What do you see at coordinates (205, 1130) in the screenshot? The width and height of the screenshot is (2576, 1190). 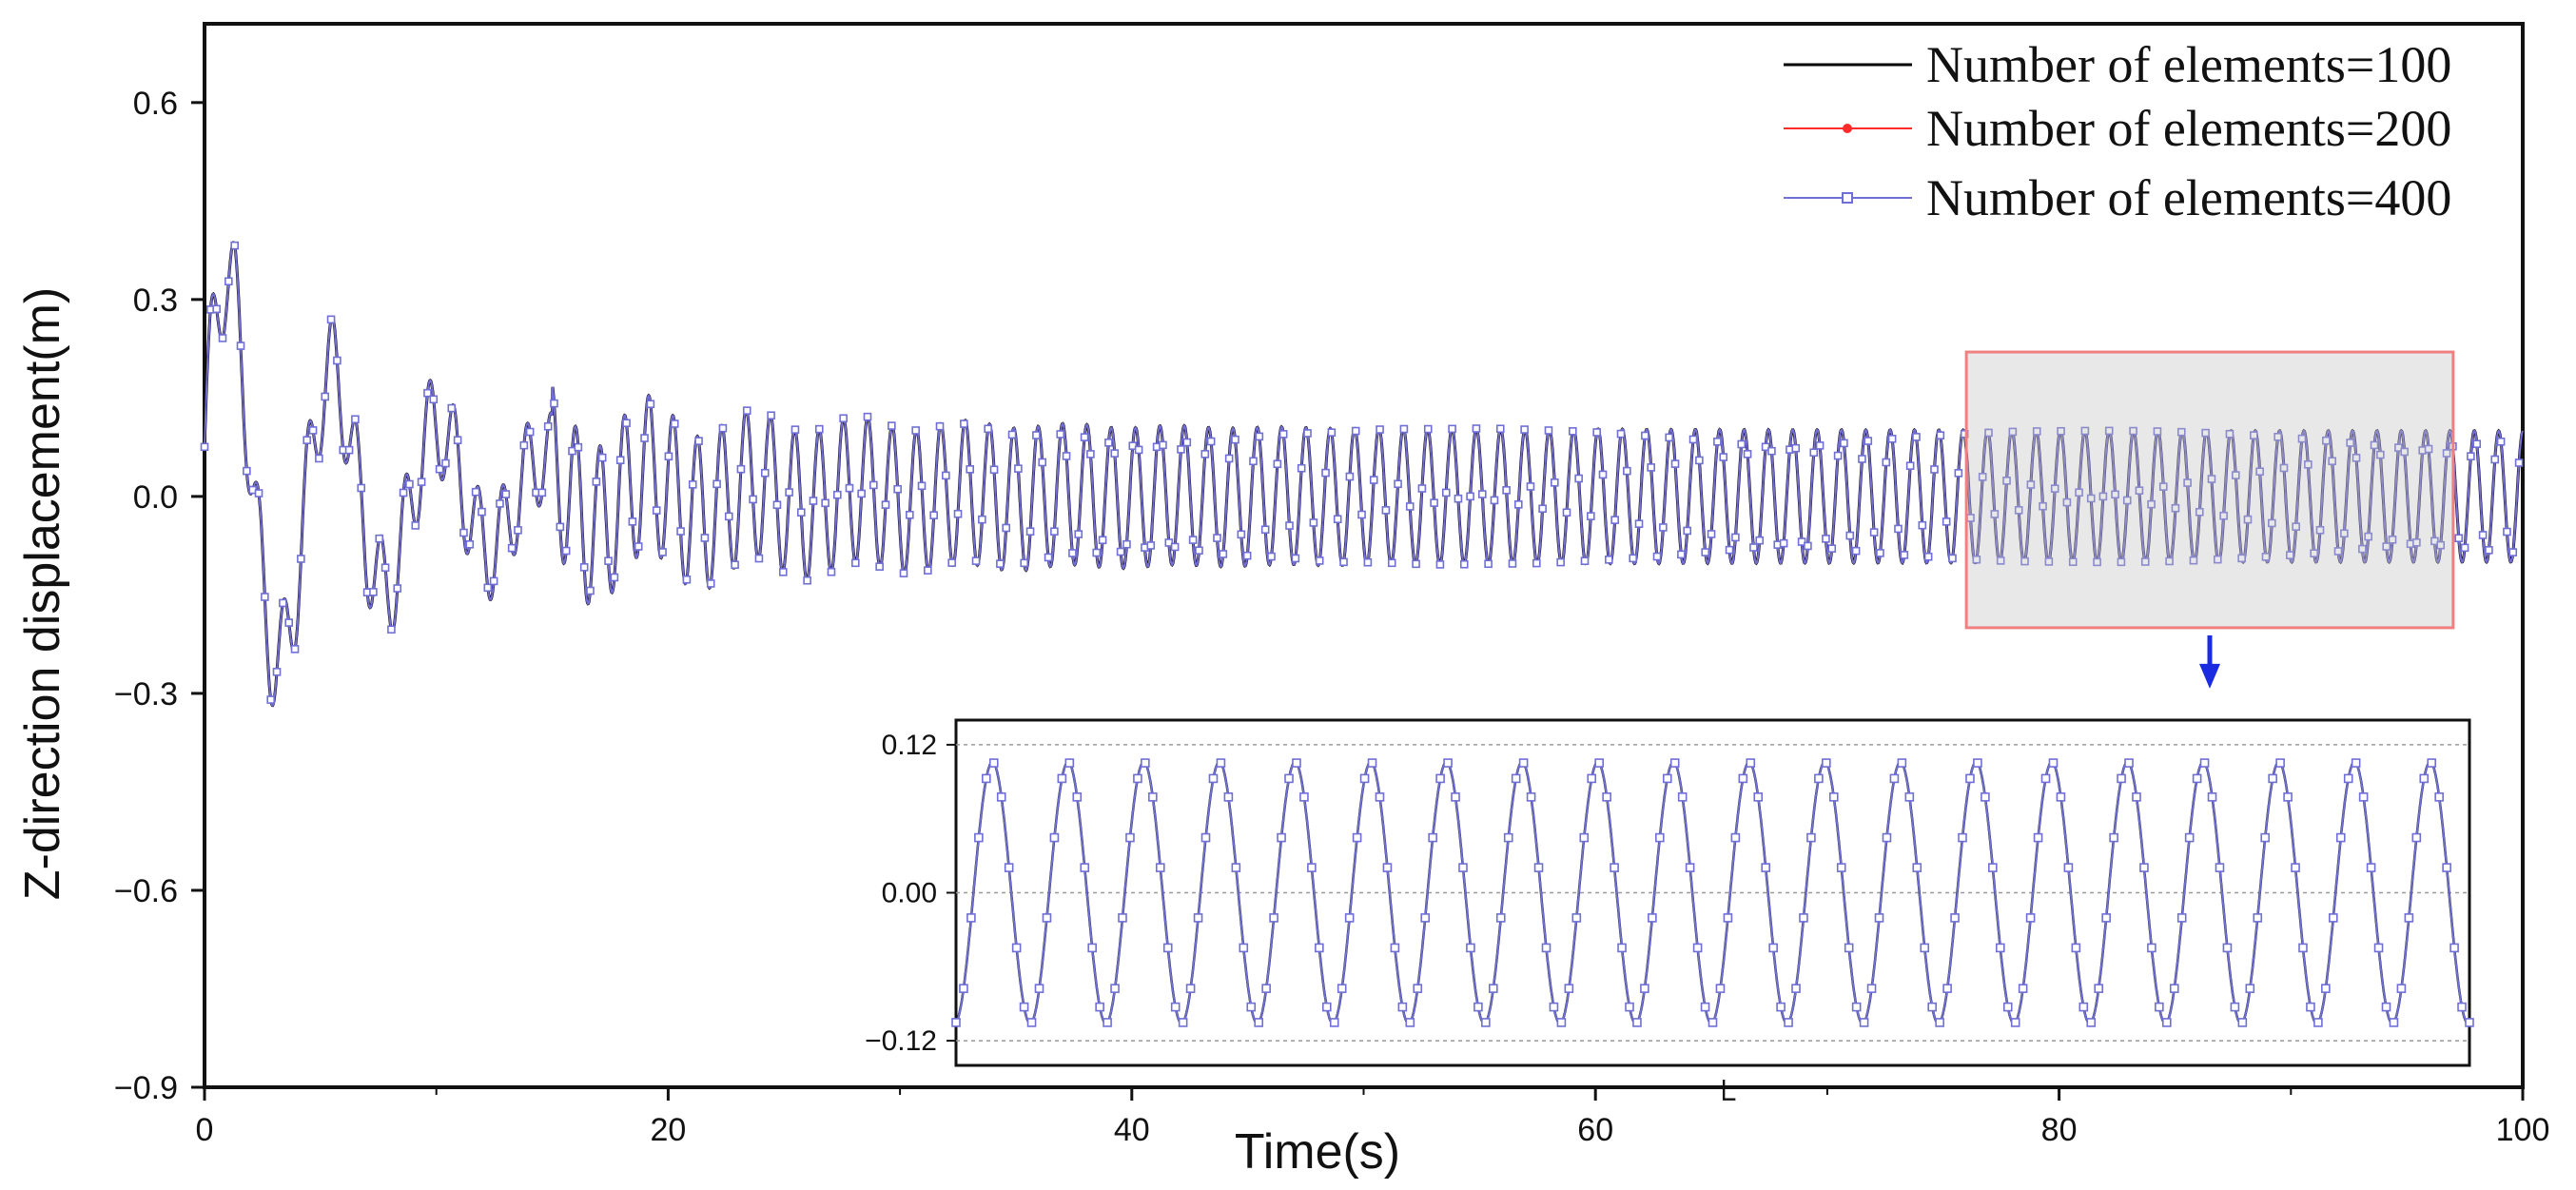 I see `x-tick-label: 0` at bounding box center [205, 1130].